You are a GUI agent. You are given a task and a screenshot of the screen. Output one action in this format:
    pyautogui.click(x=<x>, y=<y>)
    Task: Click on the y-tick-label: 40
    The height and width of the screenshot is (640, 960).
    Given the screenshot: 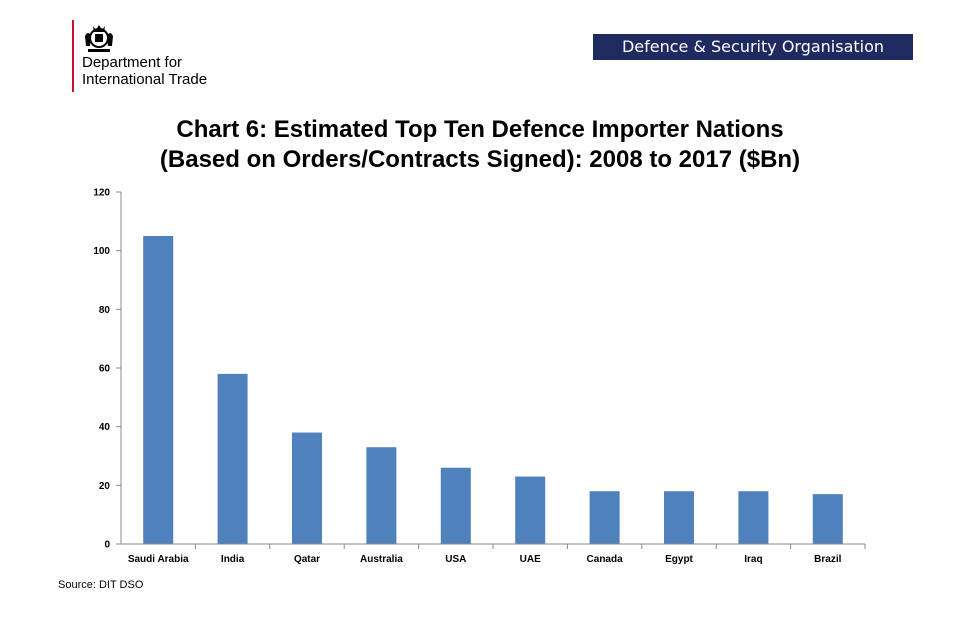 What is the action you would take?
    pyautogui.click(x=105, y=427)
    